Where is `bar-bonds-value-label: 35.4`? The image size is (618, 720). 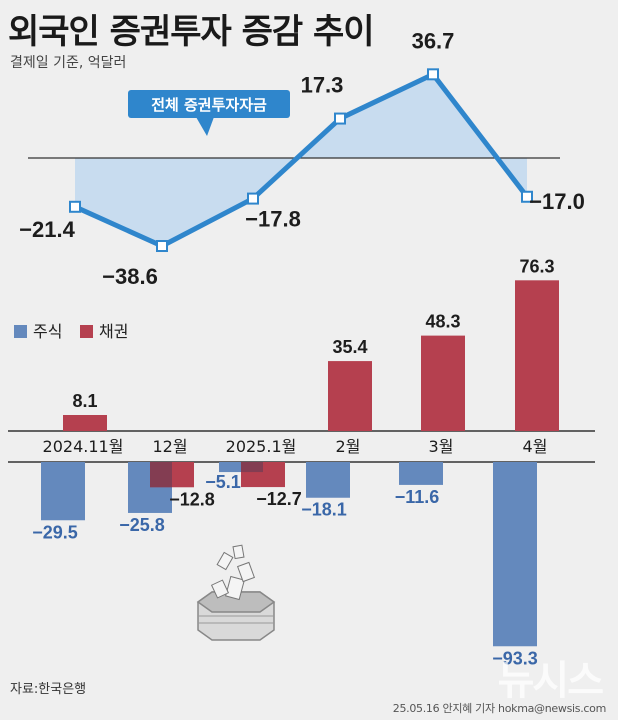
bar-bonds-value-label: 35.4 is located at coordinates (349, 347).